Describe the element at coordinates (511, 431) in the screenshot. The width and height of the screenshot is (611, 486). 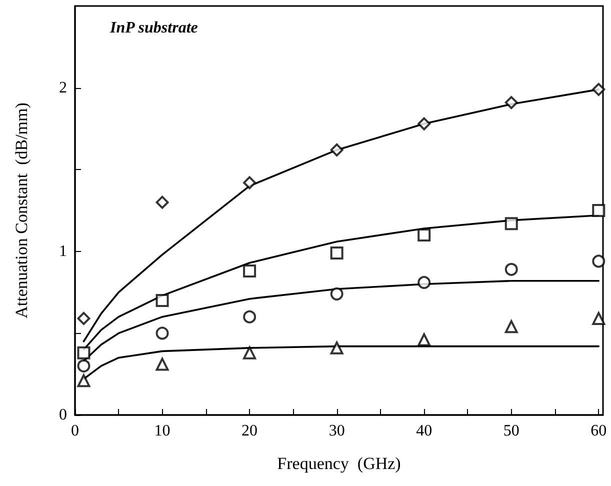
I see `x-tick-label: 50` at that location.